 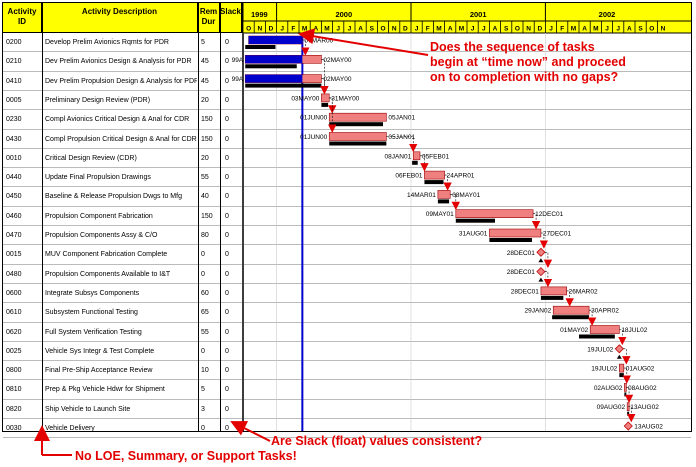 What do you see at coordinates (238, 79) in the screenshot?
I see `start-date-label: 99A` at bounding box center [238, 79].